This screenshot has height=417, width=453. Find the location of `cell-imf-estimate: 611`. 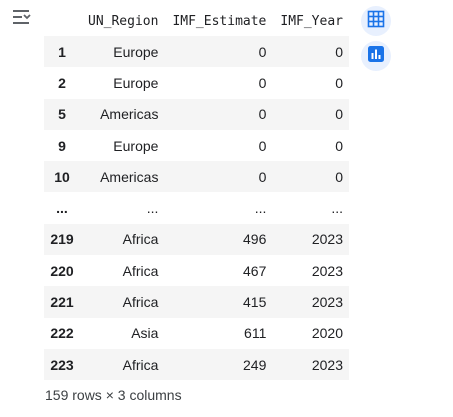

cell-imf-estimate: 611 is located at coordinates (255, 333).